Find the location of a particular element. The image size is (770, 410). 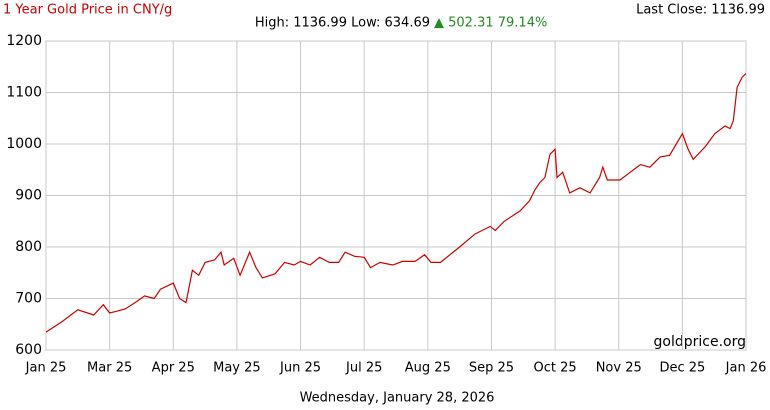

x-tick-label: Aug 25 is located at coordinates (428, 368).